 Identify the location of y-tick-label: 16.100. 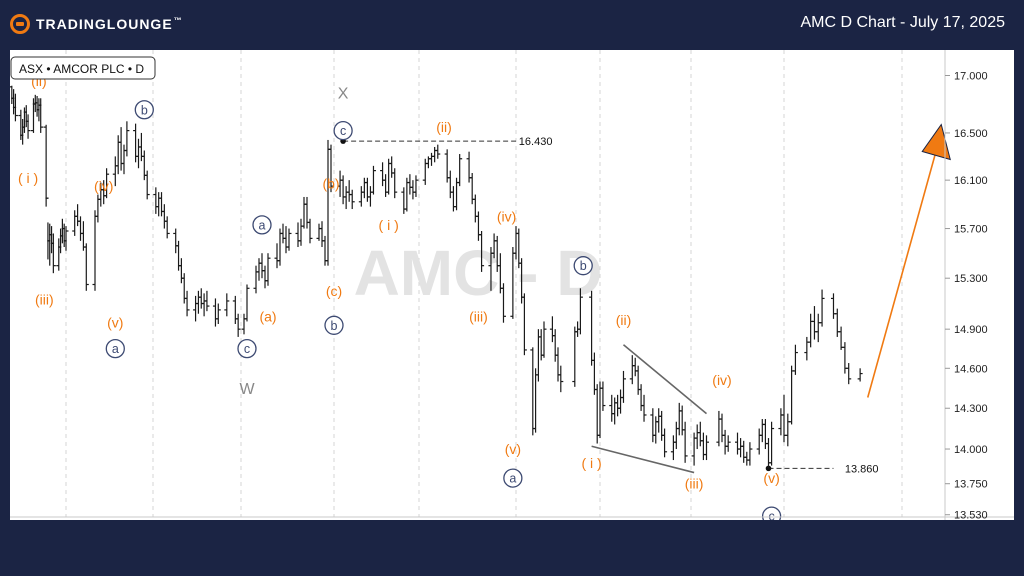
(971, 181).